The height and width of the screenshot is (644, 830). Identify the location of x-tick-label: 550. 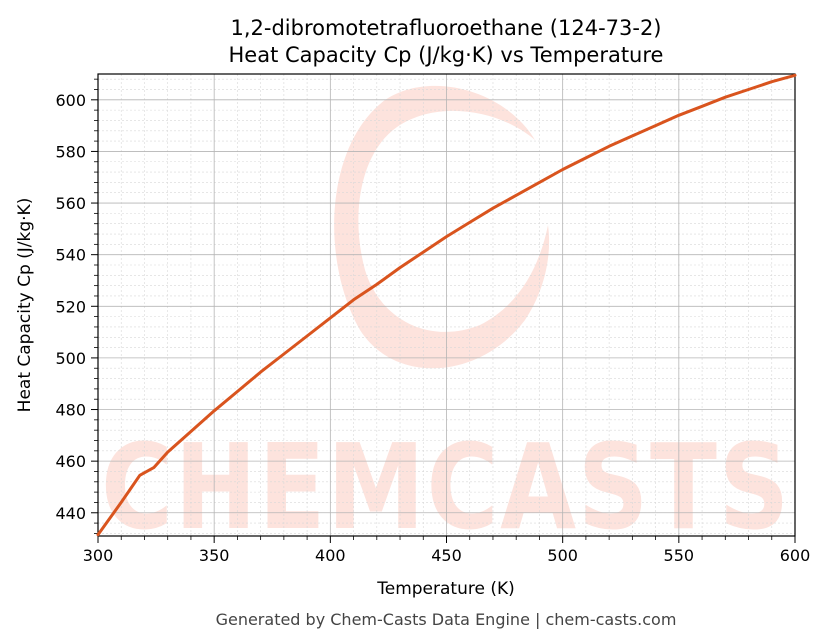
(679, 555).